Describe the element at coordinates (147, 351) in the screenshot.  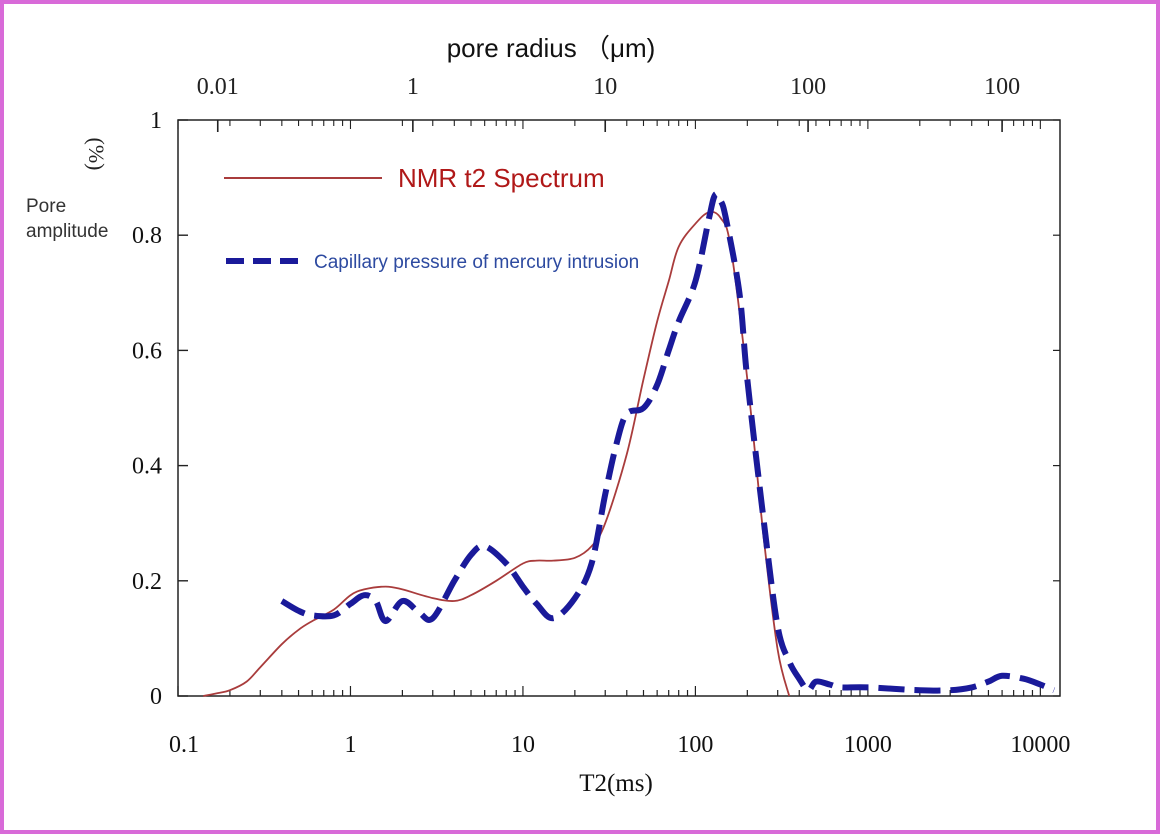
I see `y-tick-label: 0.6` at that location.